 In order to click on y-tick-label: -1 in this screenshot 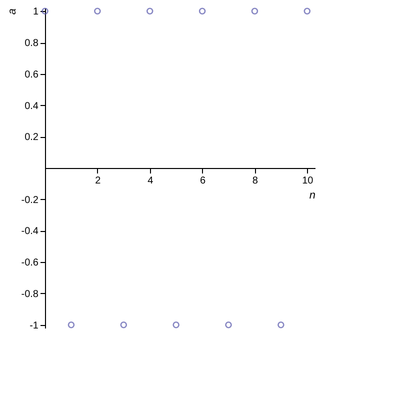, I will do `click(34, 326)`.